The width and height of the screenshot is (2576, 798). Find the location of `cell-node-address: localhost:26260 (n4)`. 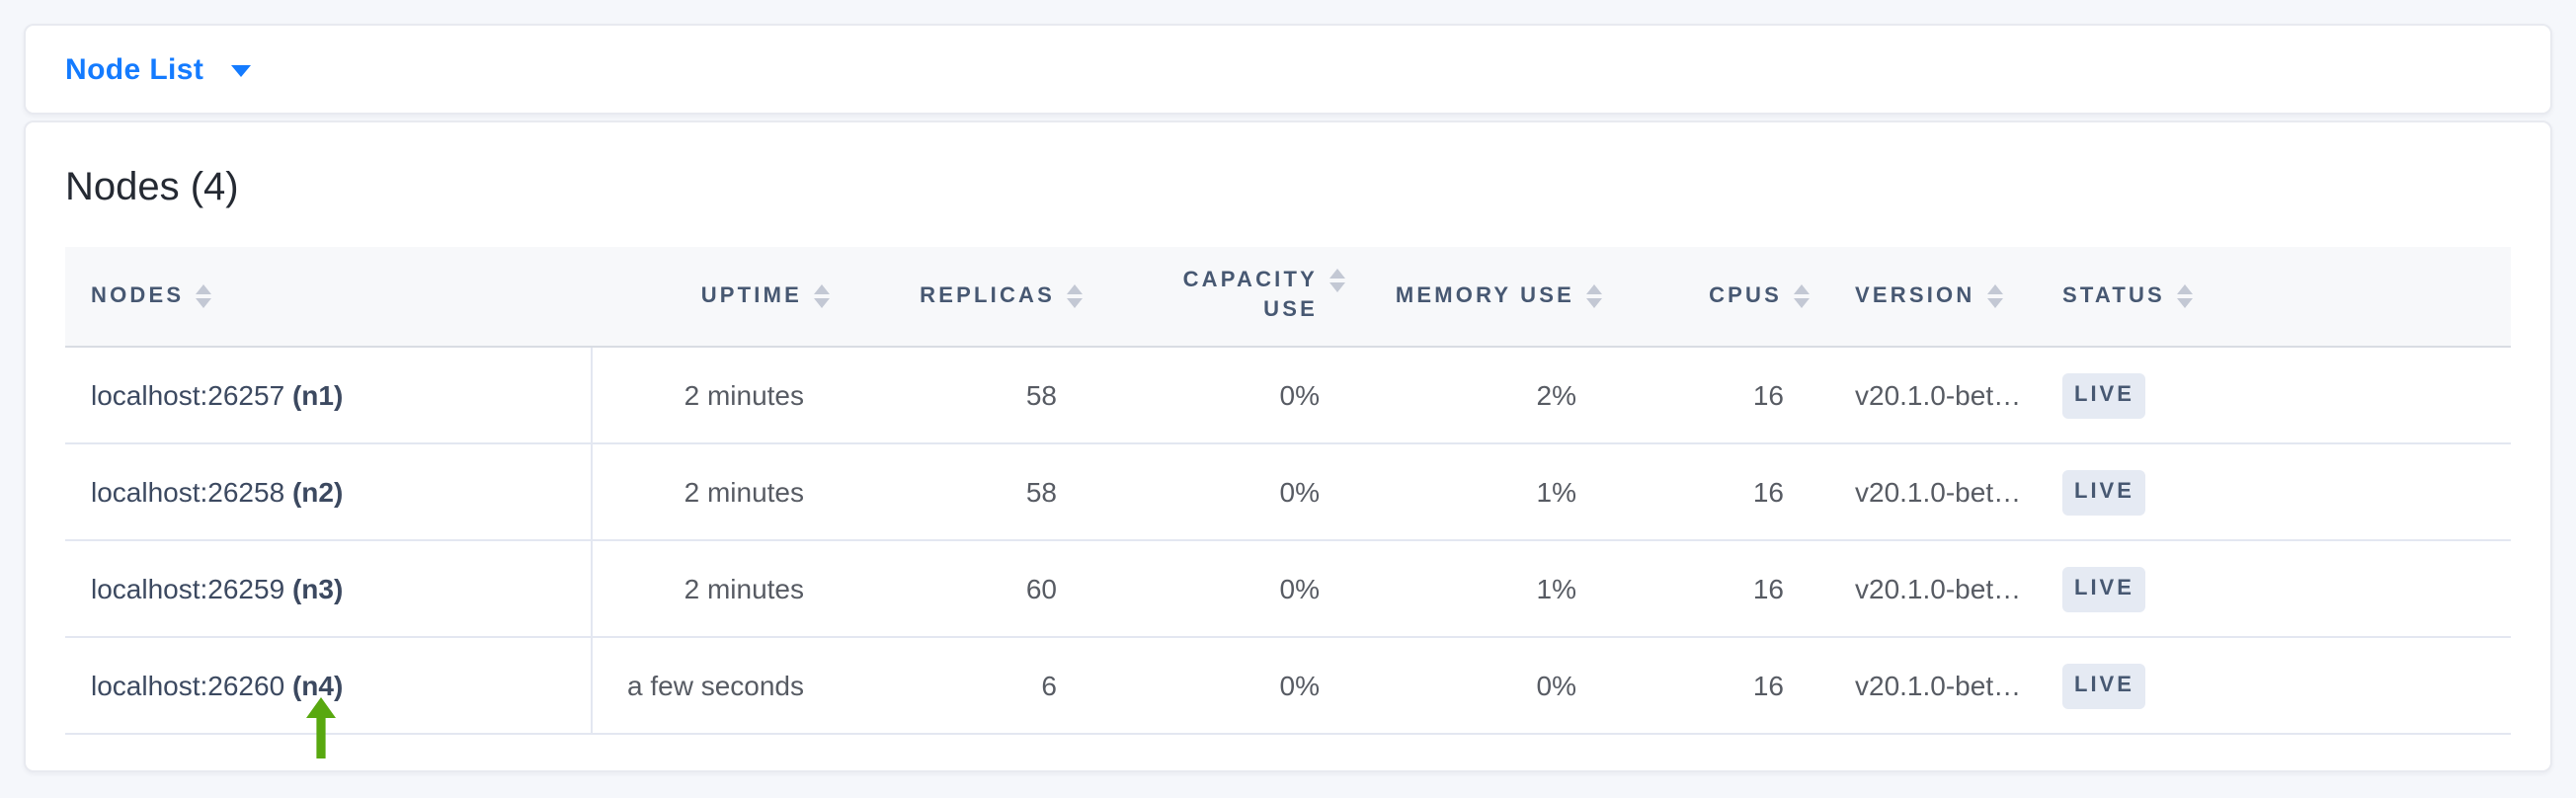

cell-node-address: localhost:26260 (n4) is located at coordinates (328, 686).